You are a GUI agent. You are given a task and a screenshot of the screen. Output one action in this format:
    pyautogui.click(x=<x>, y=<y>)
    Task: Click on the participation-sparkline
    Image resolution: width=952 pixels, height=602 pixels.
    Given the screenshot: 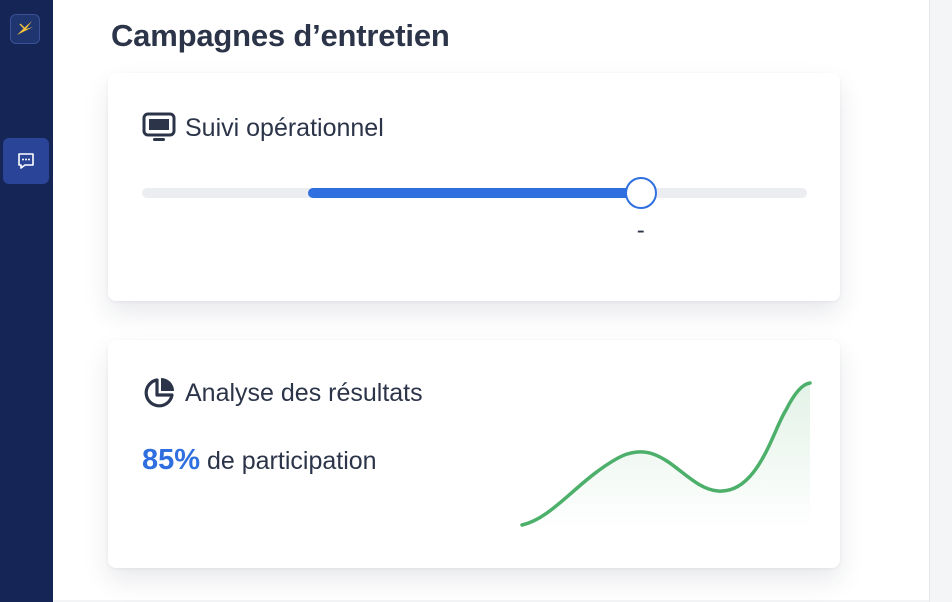 What is the action you would take?
    pyautogui.click(x=666, y=455)
    